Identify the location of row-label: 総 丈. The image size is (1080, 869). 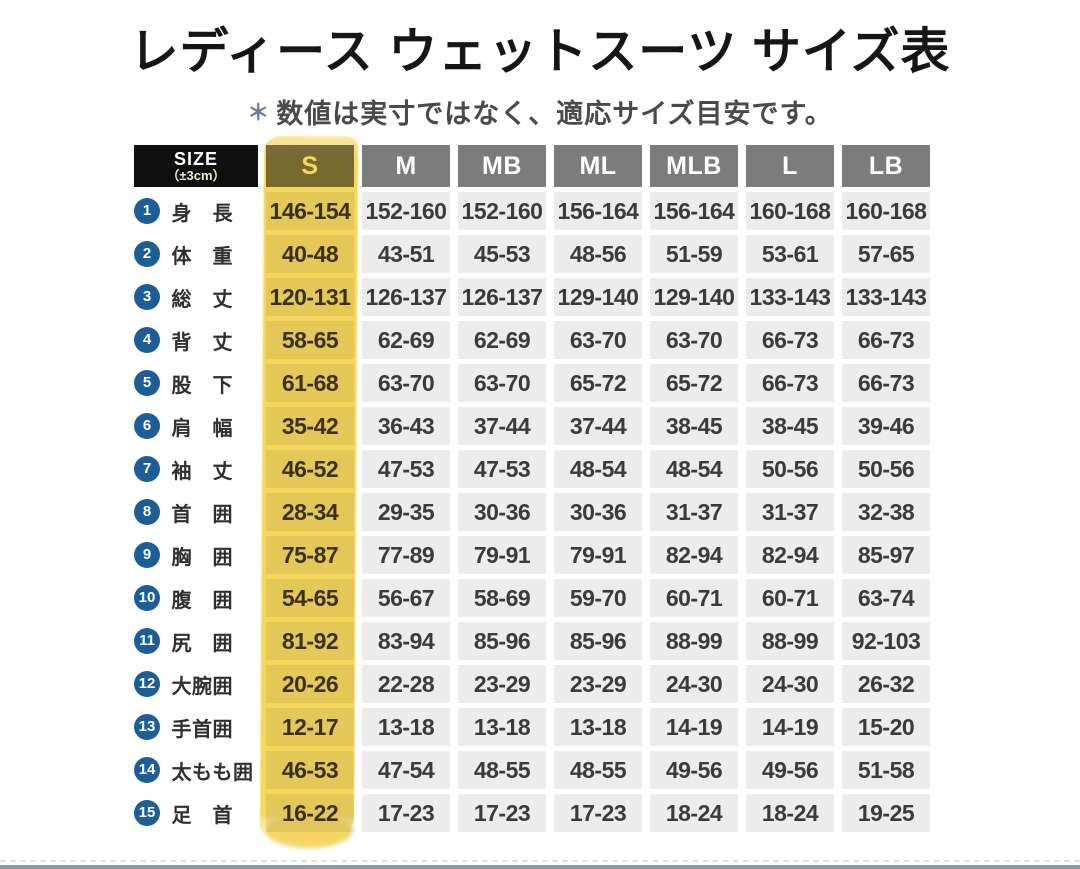
(202, 299).